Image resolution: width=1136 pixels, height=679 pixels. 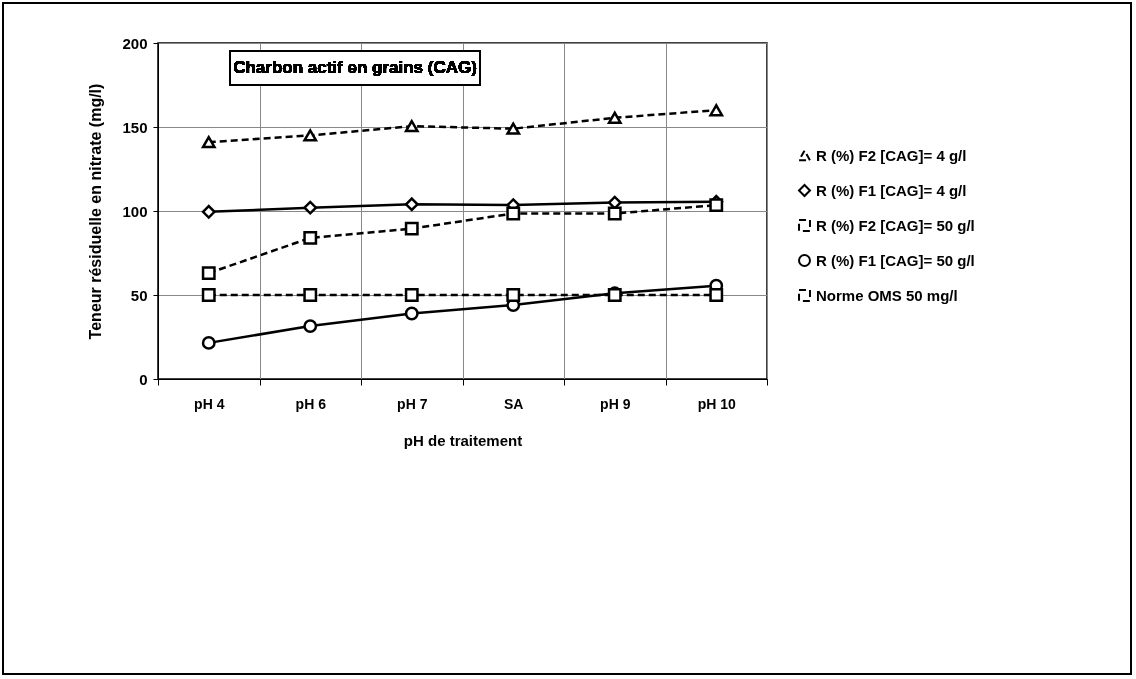 I want to click on x-tick-label: pH 7, so click(x=412, y=403).